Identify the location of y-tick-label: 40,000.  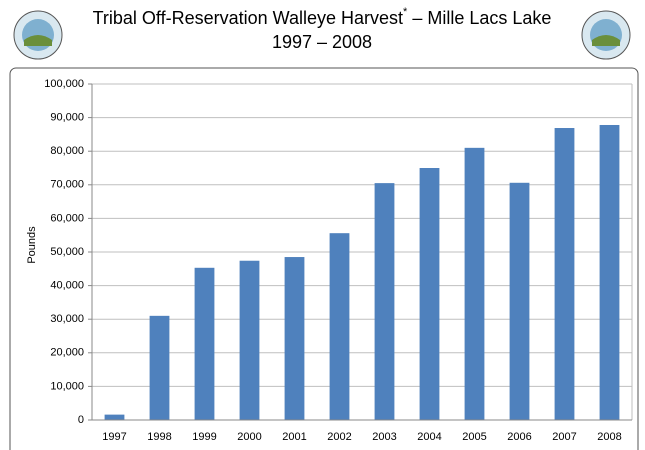
(67, 286).